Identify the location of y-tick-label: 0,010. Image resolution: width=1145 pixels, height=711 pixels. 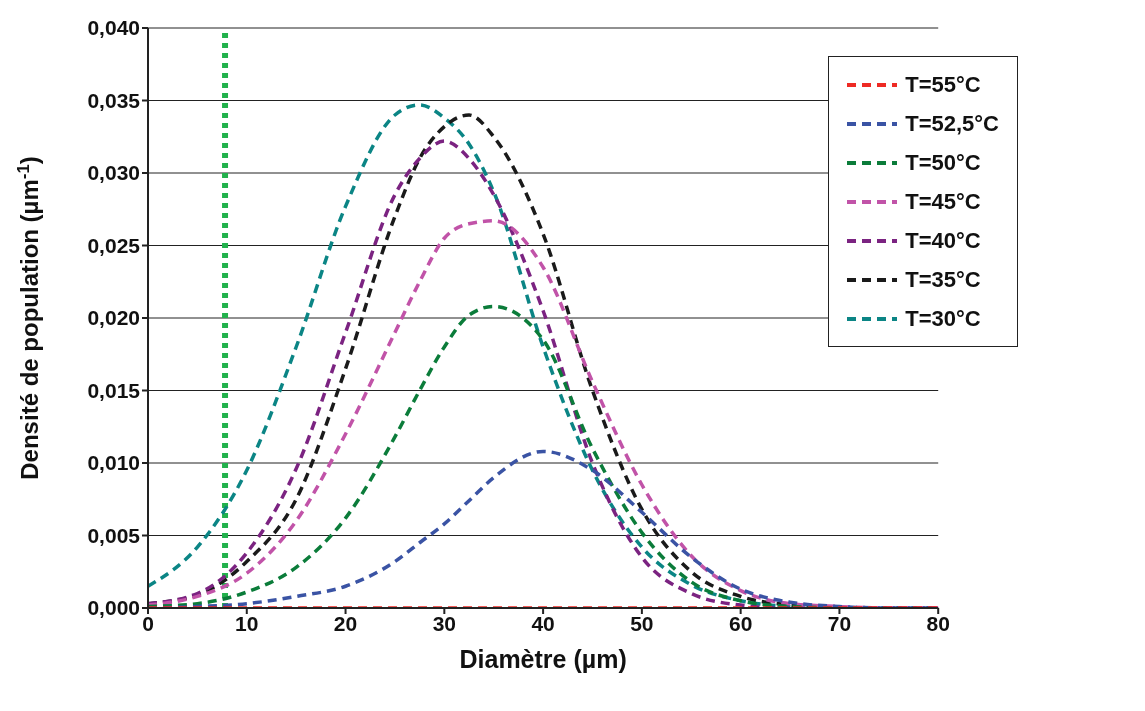
(113, 463).